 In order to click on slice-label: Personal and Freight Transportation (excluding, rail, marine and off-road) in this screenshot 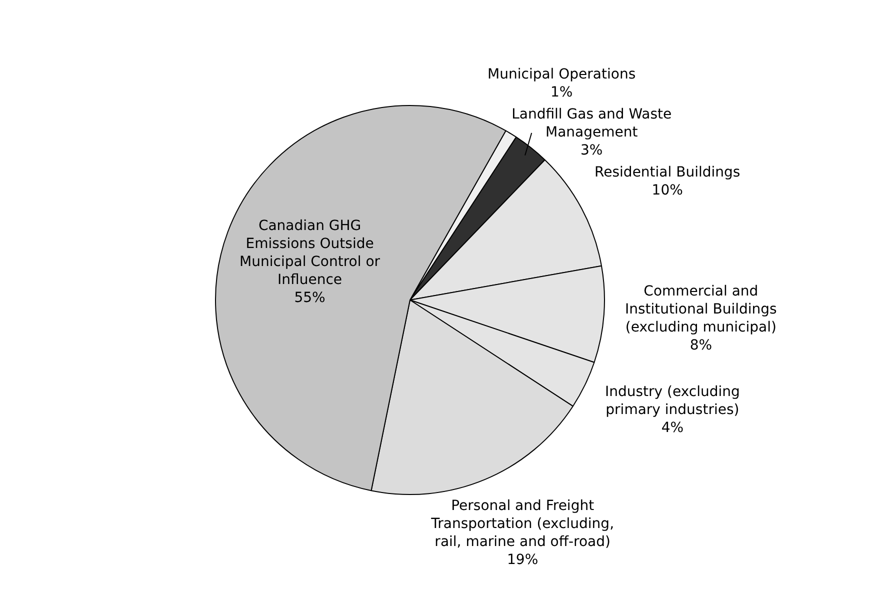, I will do `click(522, 524)`.